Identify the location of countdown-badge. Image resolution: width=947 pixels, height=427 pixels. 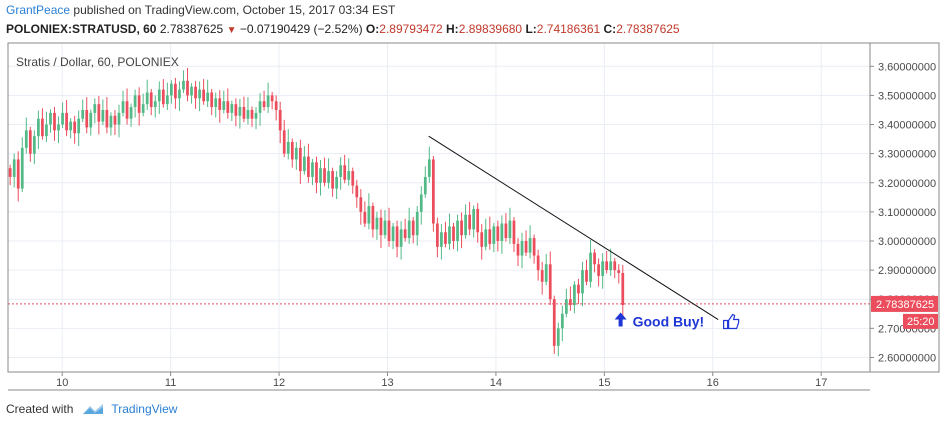
(920, 321).